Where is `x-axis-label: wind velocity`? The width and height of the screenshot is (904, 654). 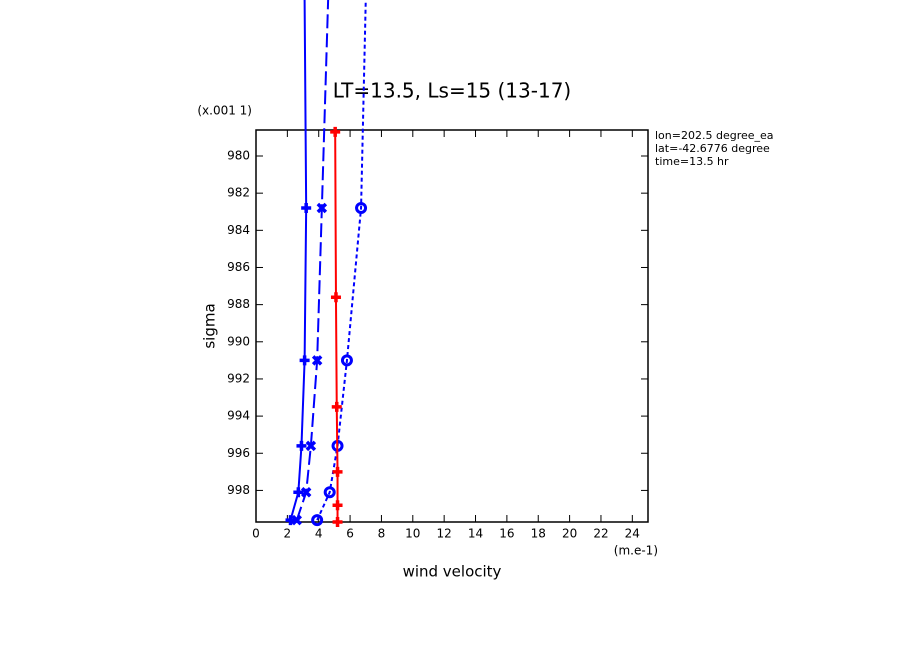
x-axis-label: wind velocity is located at coordinates (452, 572).